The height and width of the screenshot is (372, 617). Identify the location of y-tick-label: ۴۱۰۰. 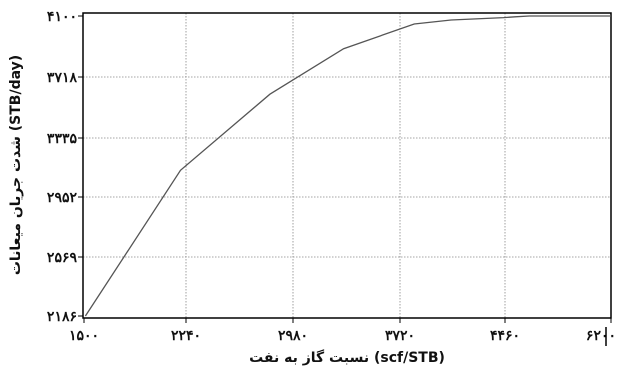
(62, 17).